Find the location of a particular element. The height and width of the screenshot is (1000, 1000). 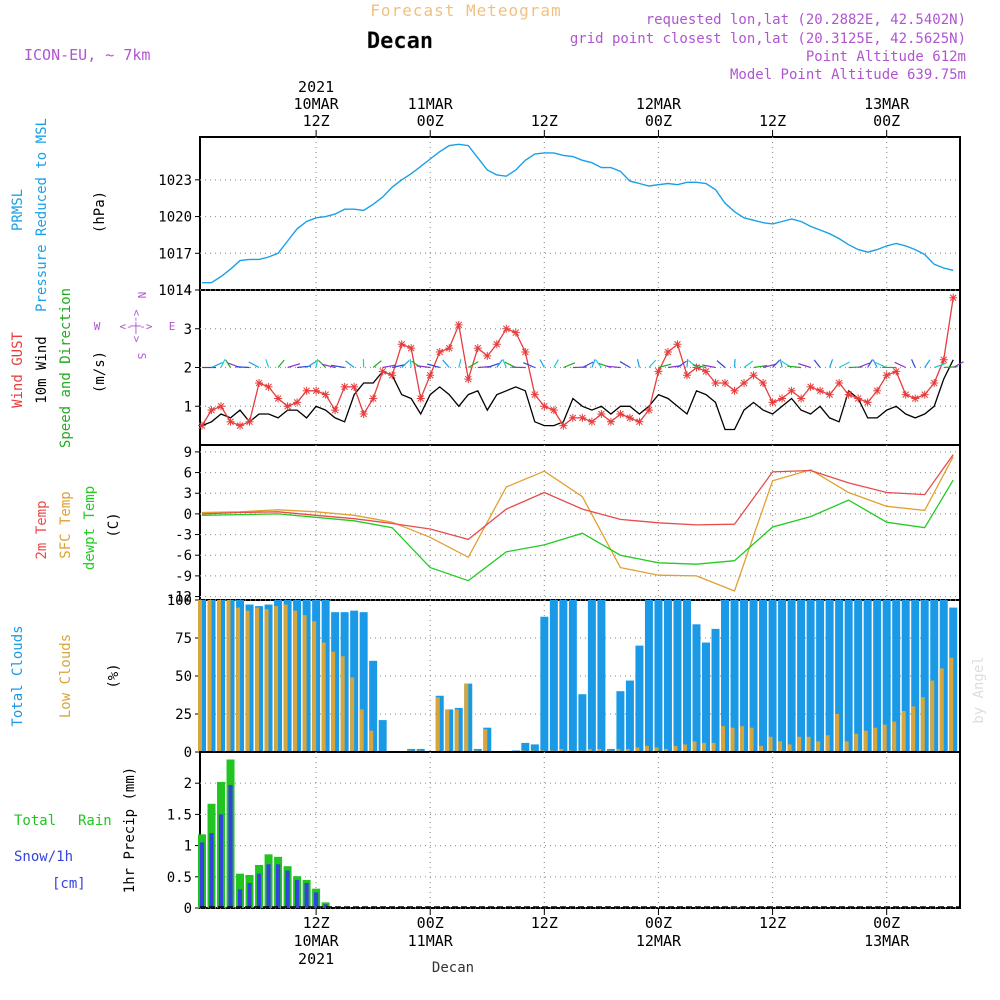

requested-coords: requested lon,lat (20.2882E, 42.5402N) is located at coordinates (806, 20).